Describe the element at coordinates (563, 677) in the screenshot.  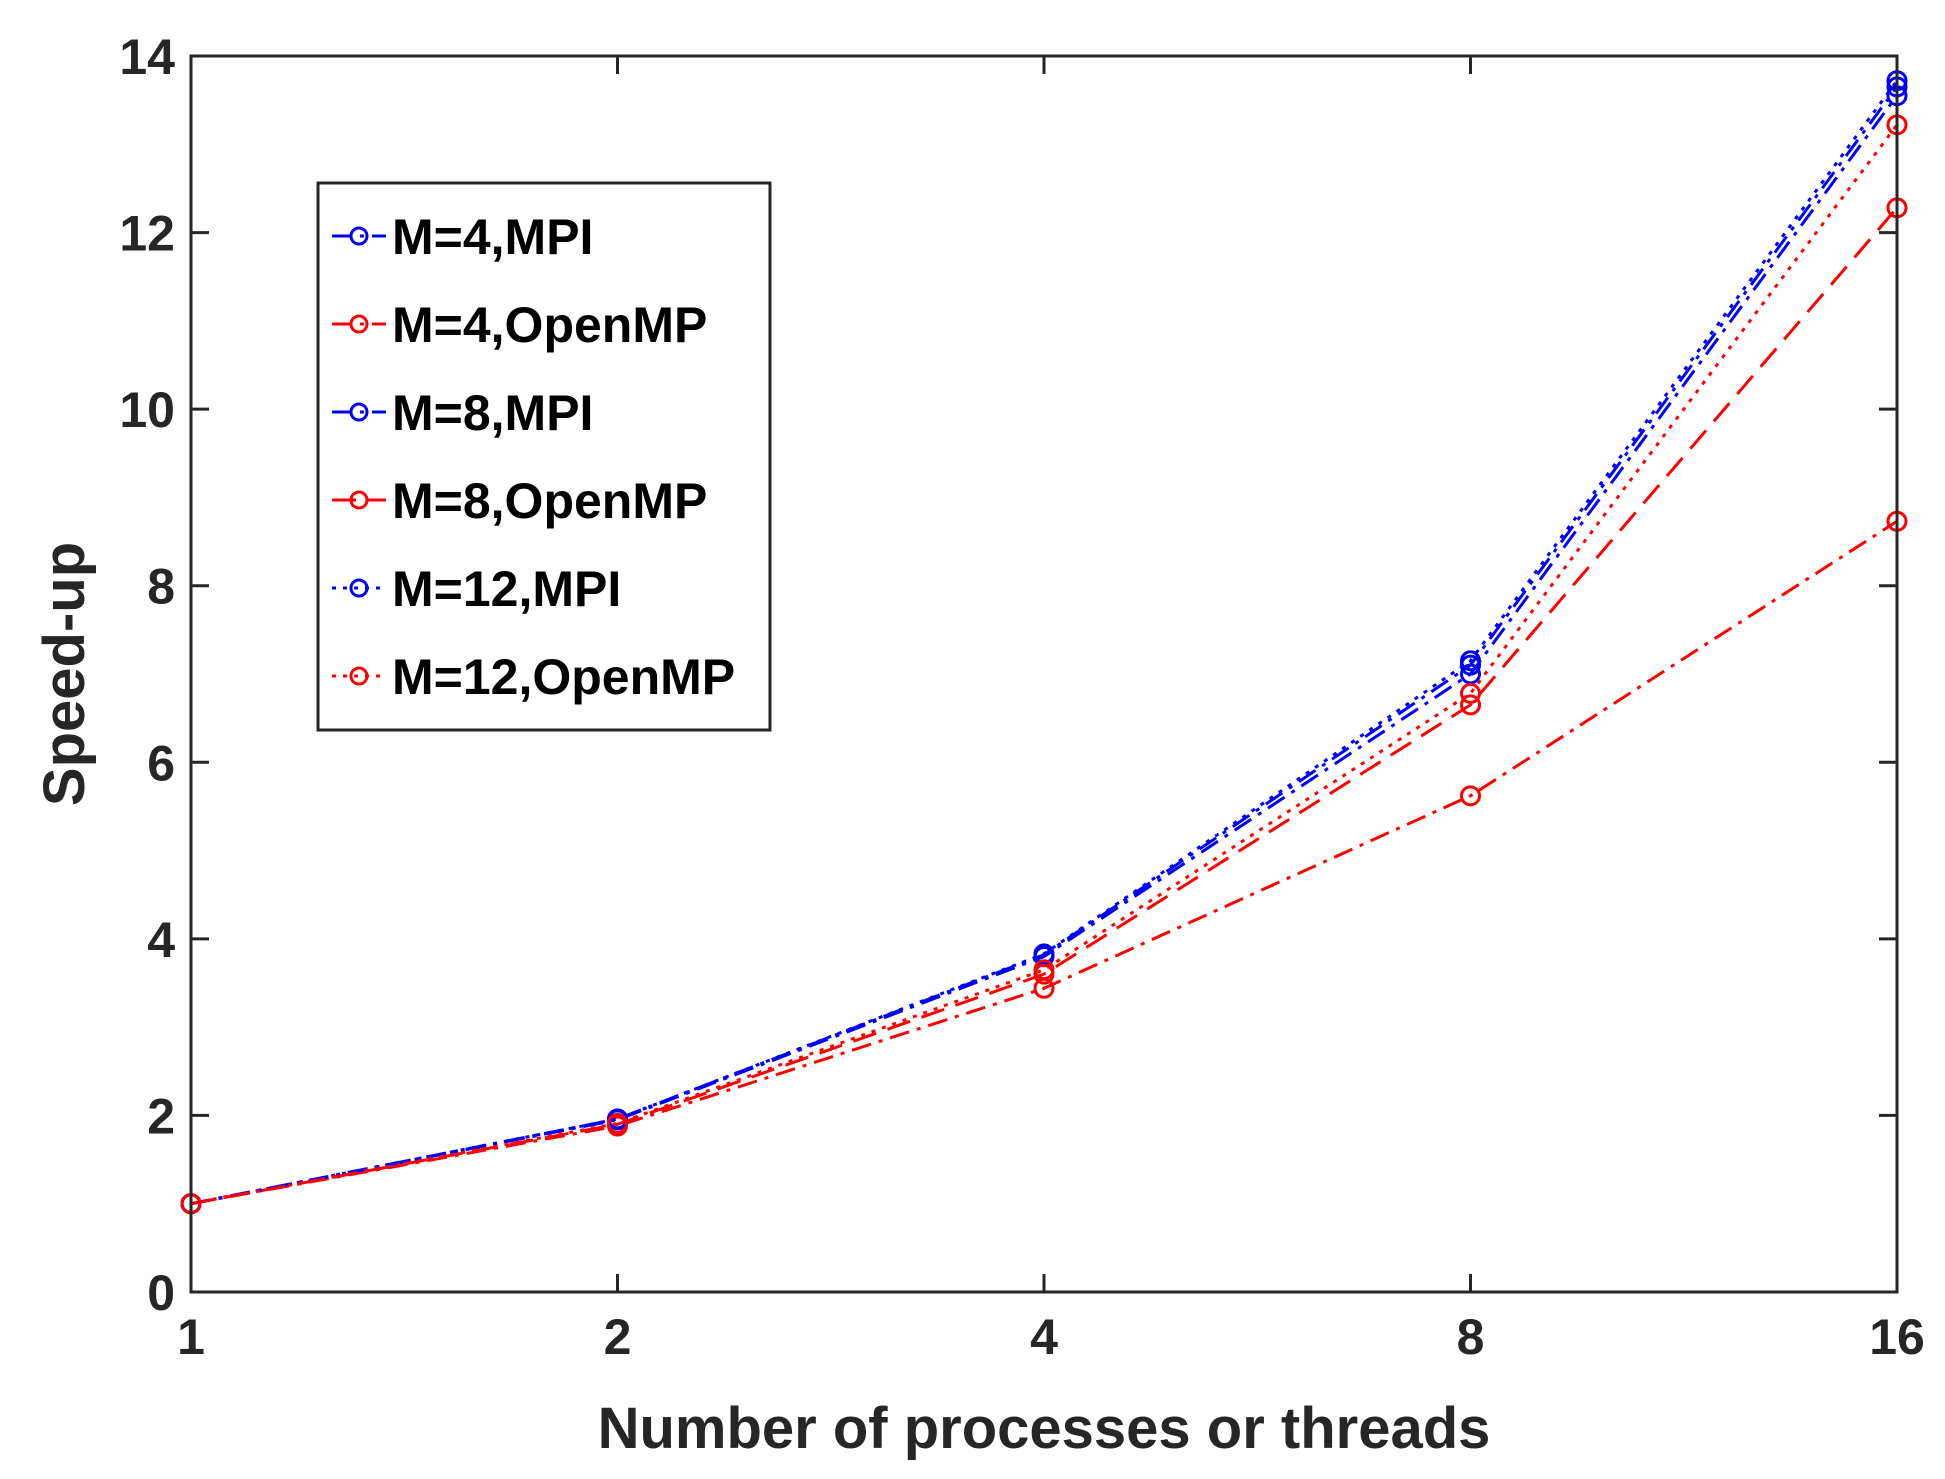
I see `legend-label: M=12,OpenMP` at that location.